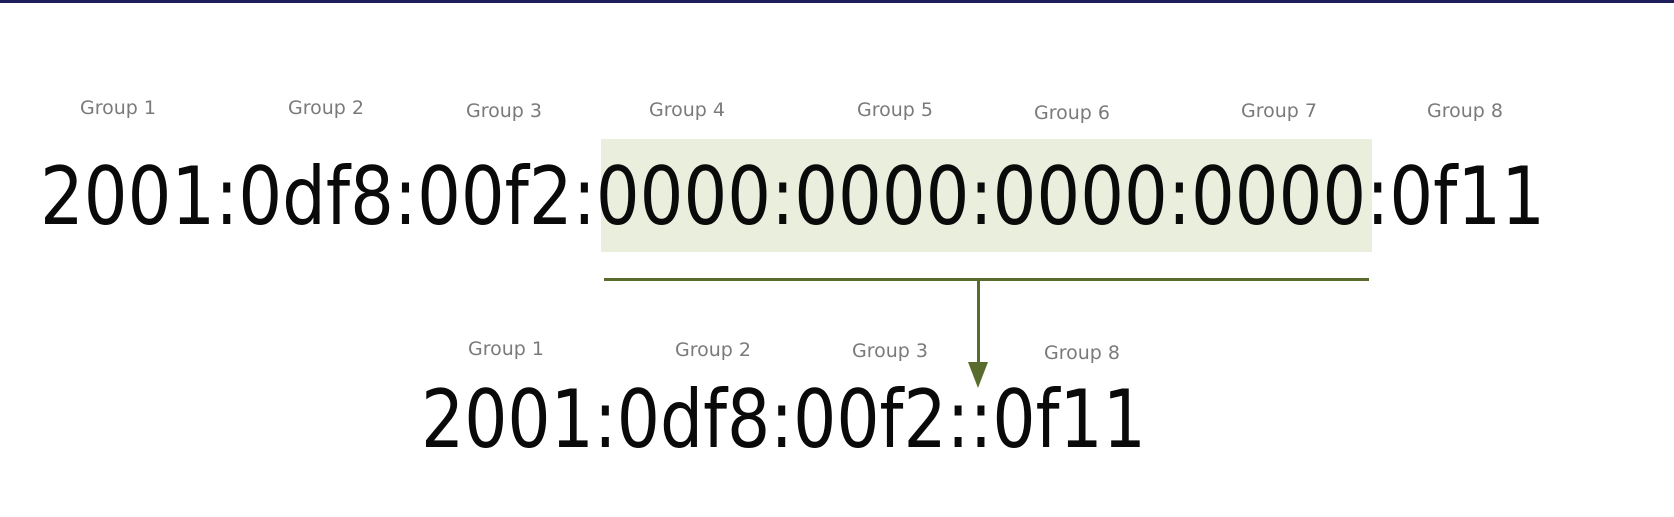 The width and height of the screenshot is (1674, 517). Describe the element at coordinates (326, 108) in the screenshot. I see `full-group-label-2: Group 2` at that location.